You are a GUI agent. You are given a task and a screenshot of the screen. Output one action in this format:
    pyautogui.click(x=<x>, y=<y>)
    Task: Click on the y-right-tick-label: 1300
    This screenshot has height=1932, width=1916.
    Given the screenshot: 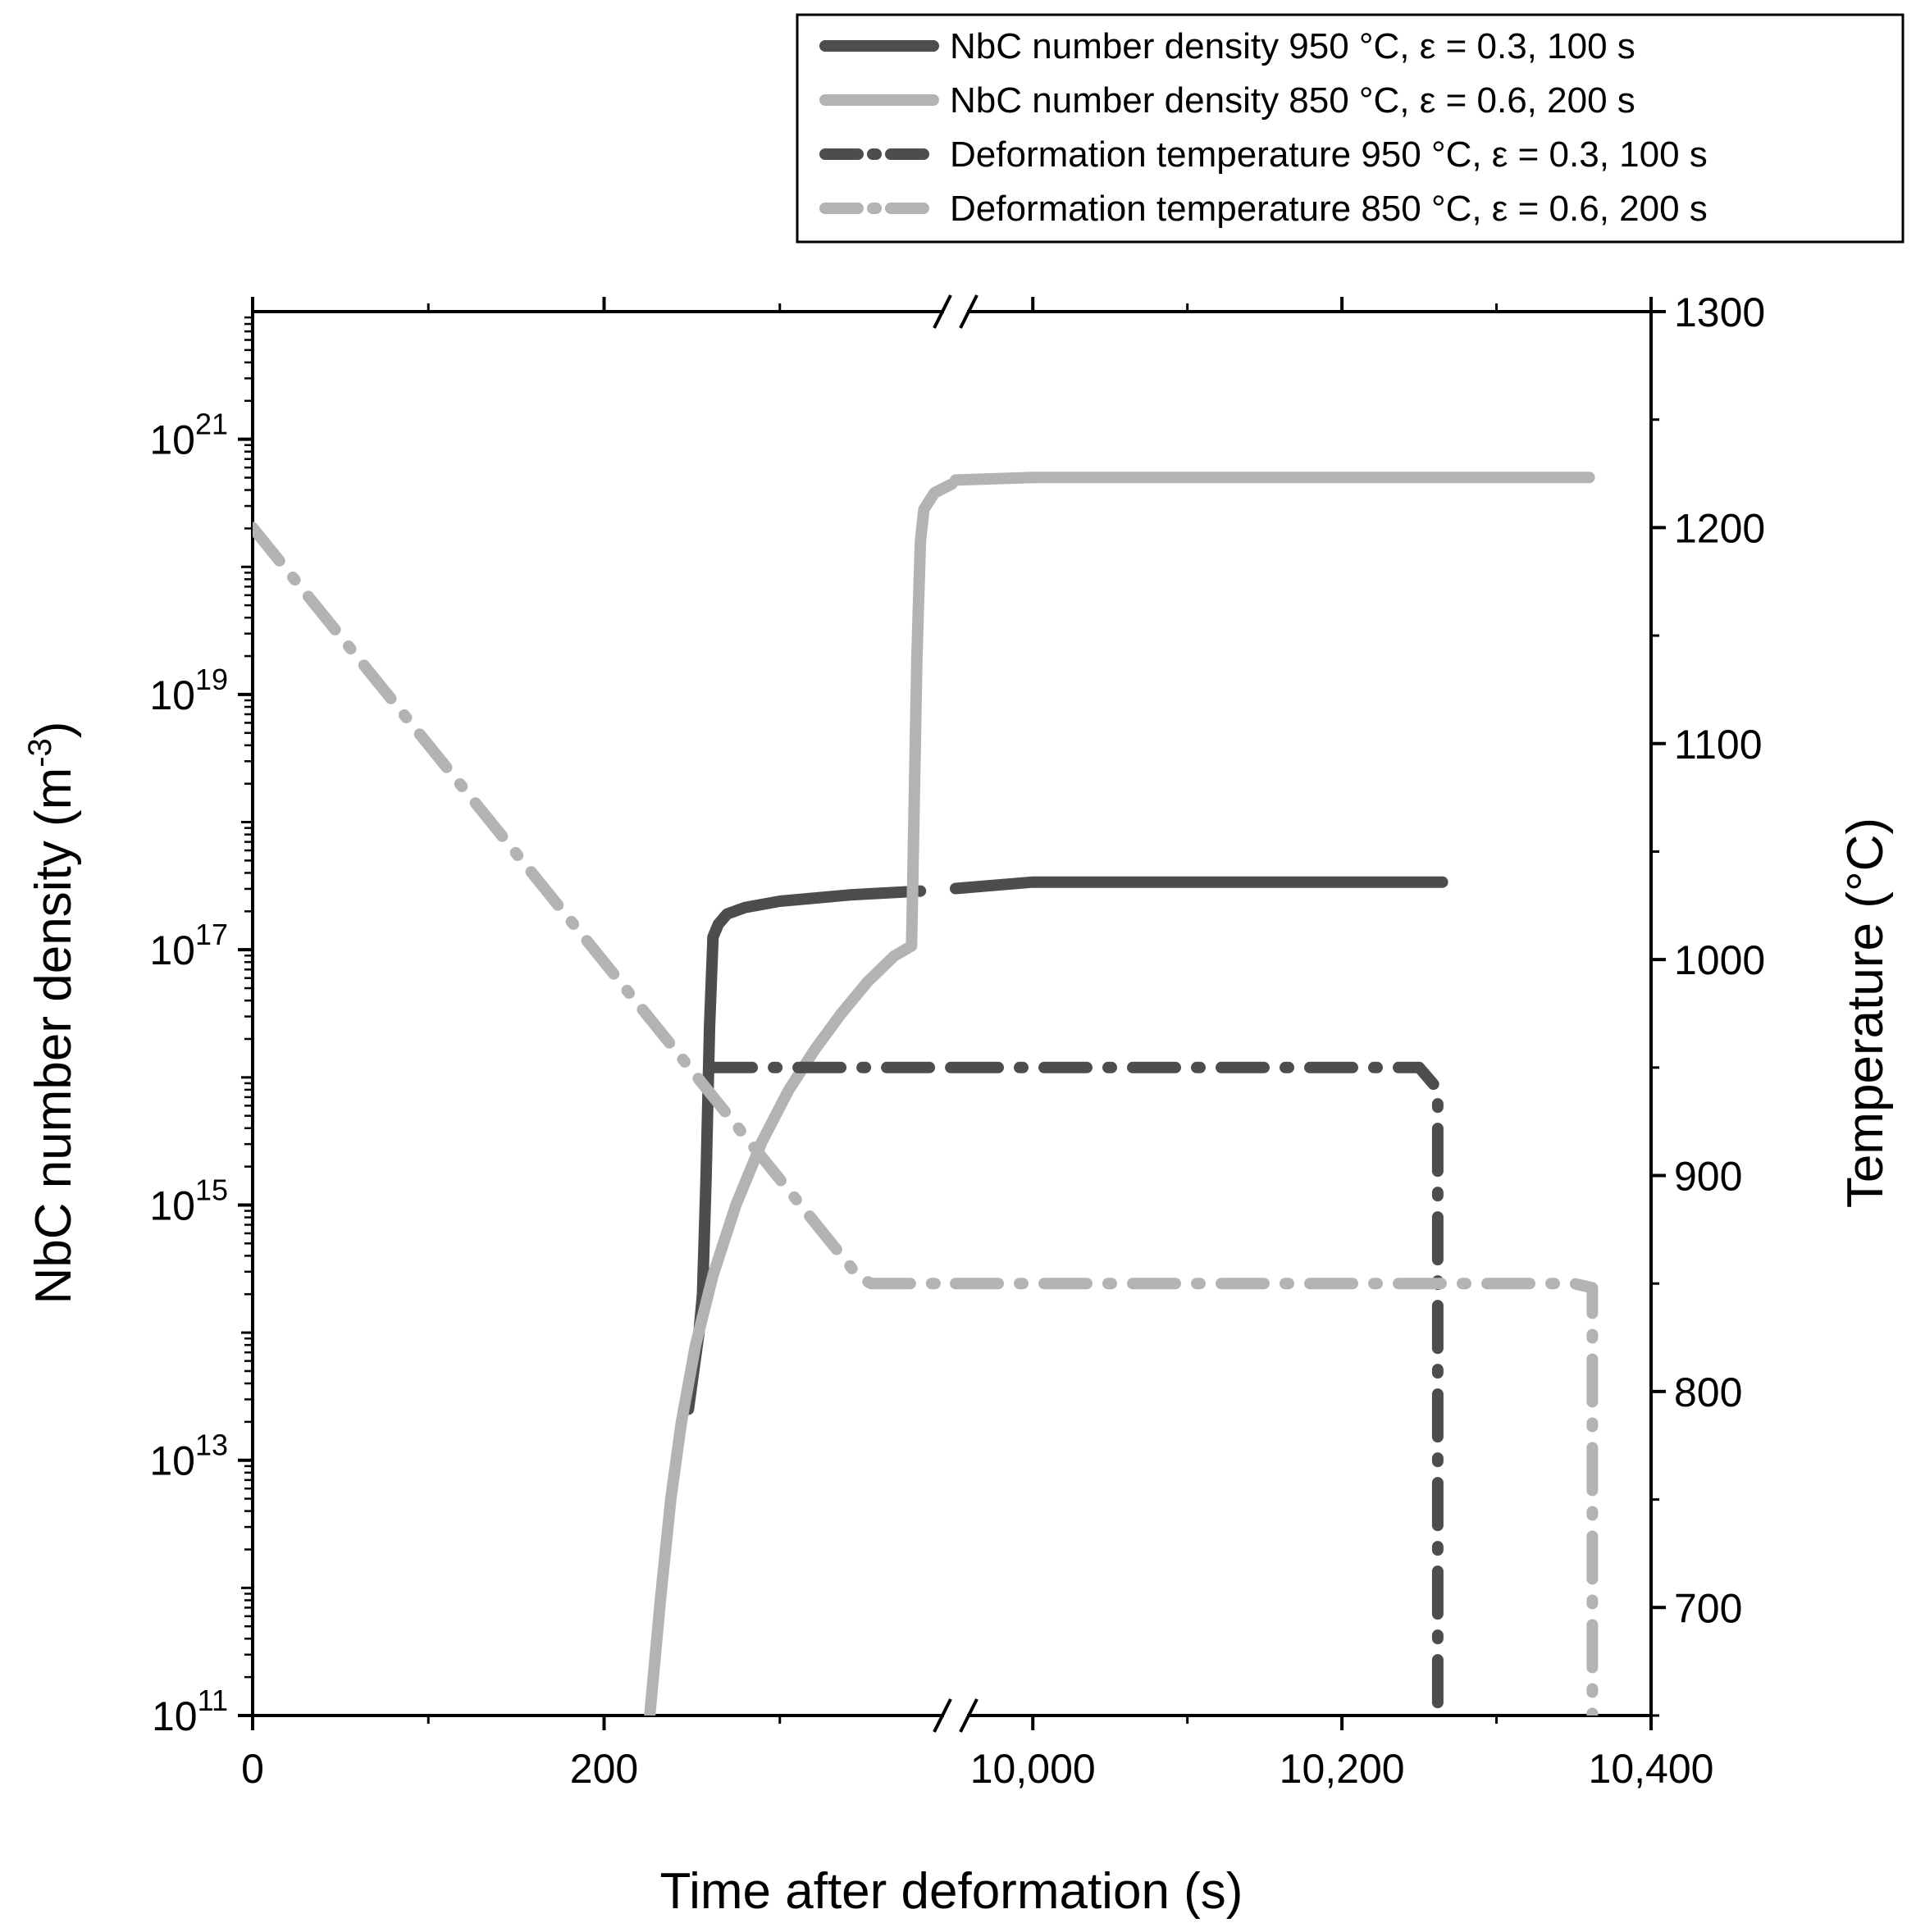 What is the action you would take?
    pyautogui.click(x=1719, y=312)
    